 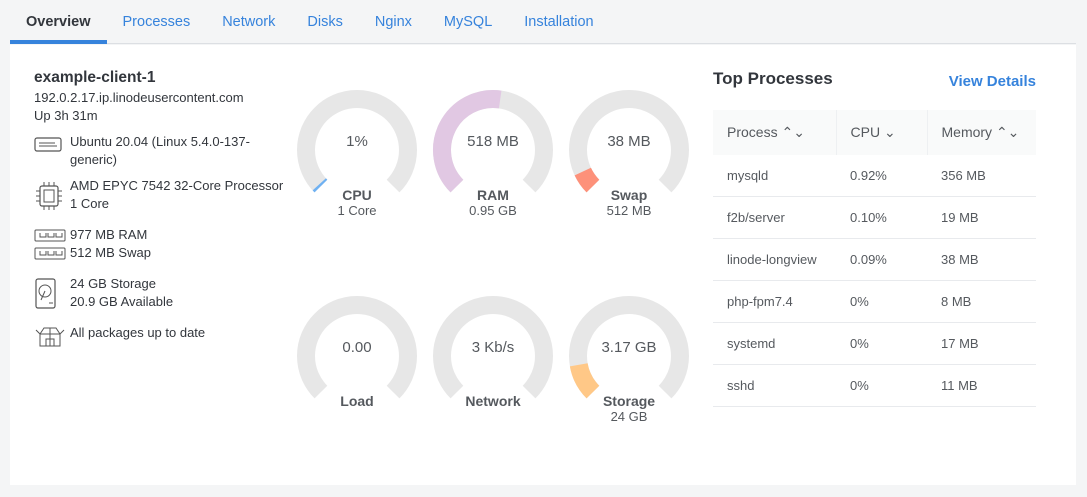 What do you see at coordinates (109, 234) in the screenshot?
I see `ram-info: 977 MB RAM` at bounding box center [109, 234].